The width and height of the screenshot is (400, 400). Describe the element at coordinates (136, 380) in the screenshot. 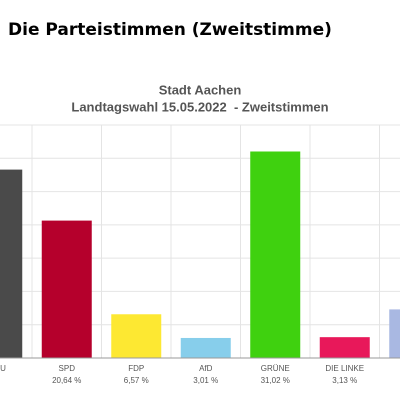

I see `value-label: 6,57 %` at that location.